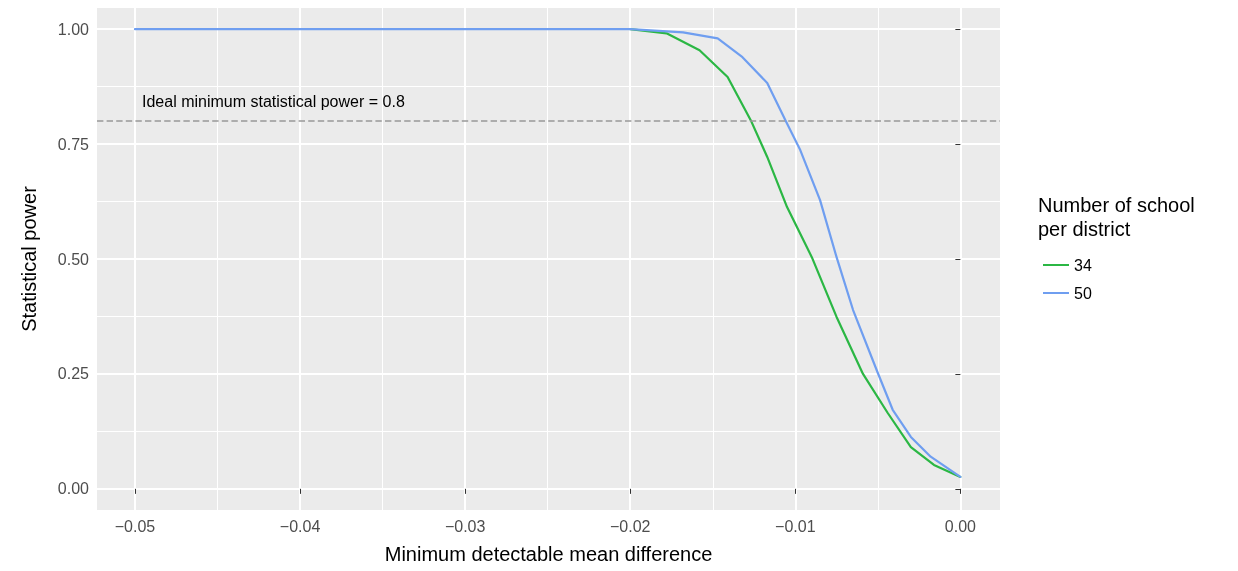  Describe the element at coordinates (960, 526) in the screenshot. I see `x-tick-label: 0.00` at that location.